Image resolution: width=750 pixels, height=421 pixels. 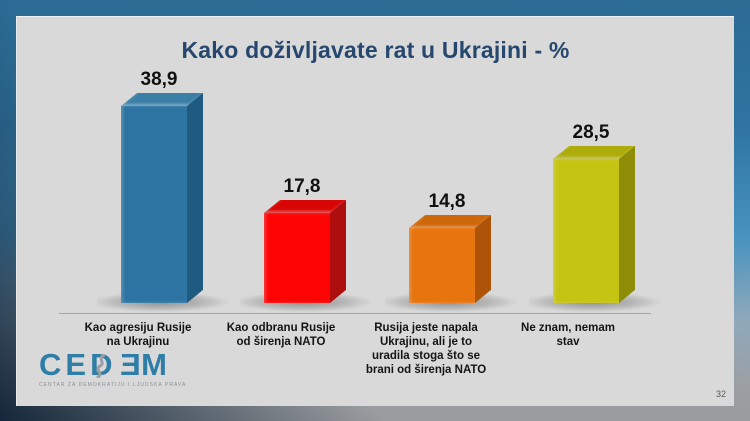 What do you see at coordinates (426, 342) in the screenshot?
I see `category-label-line: Ukrajinu, ali je to` at bounding box center [426, 342].